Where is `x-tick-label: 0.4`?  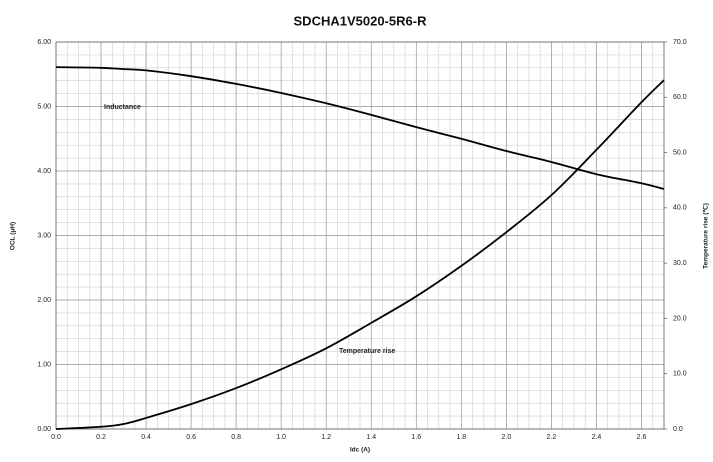
x-tick-label: 0.4 is located at coordinates (146, 437).